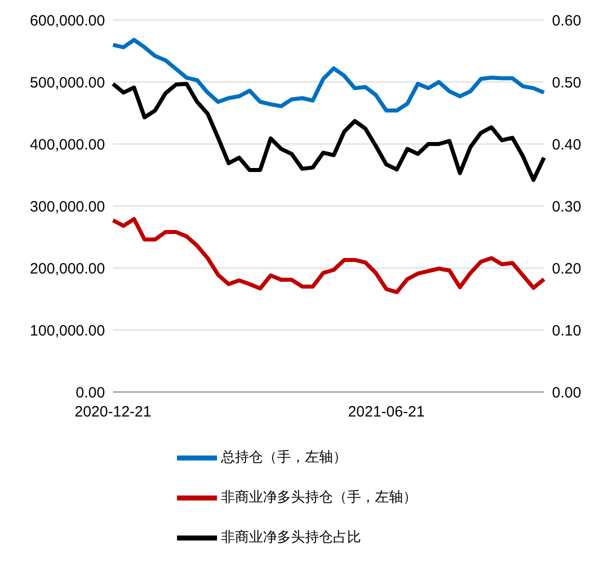 The image size is (604, 566). I want to click on y2-tick-label: 0.60, so click(567, 21).